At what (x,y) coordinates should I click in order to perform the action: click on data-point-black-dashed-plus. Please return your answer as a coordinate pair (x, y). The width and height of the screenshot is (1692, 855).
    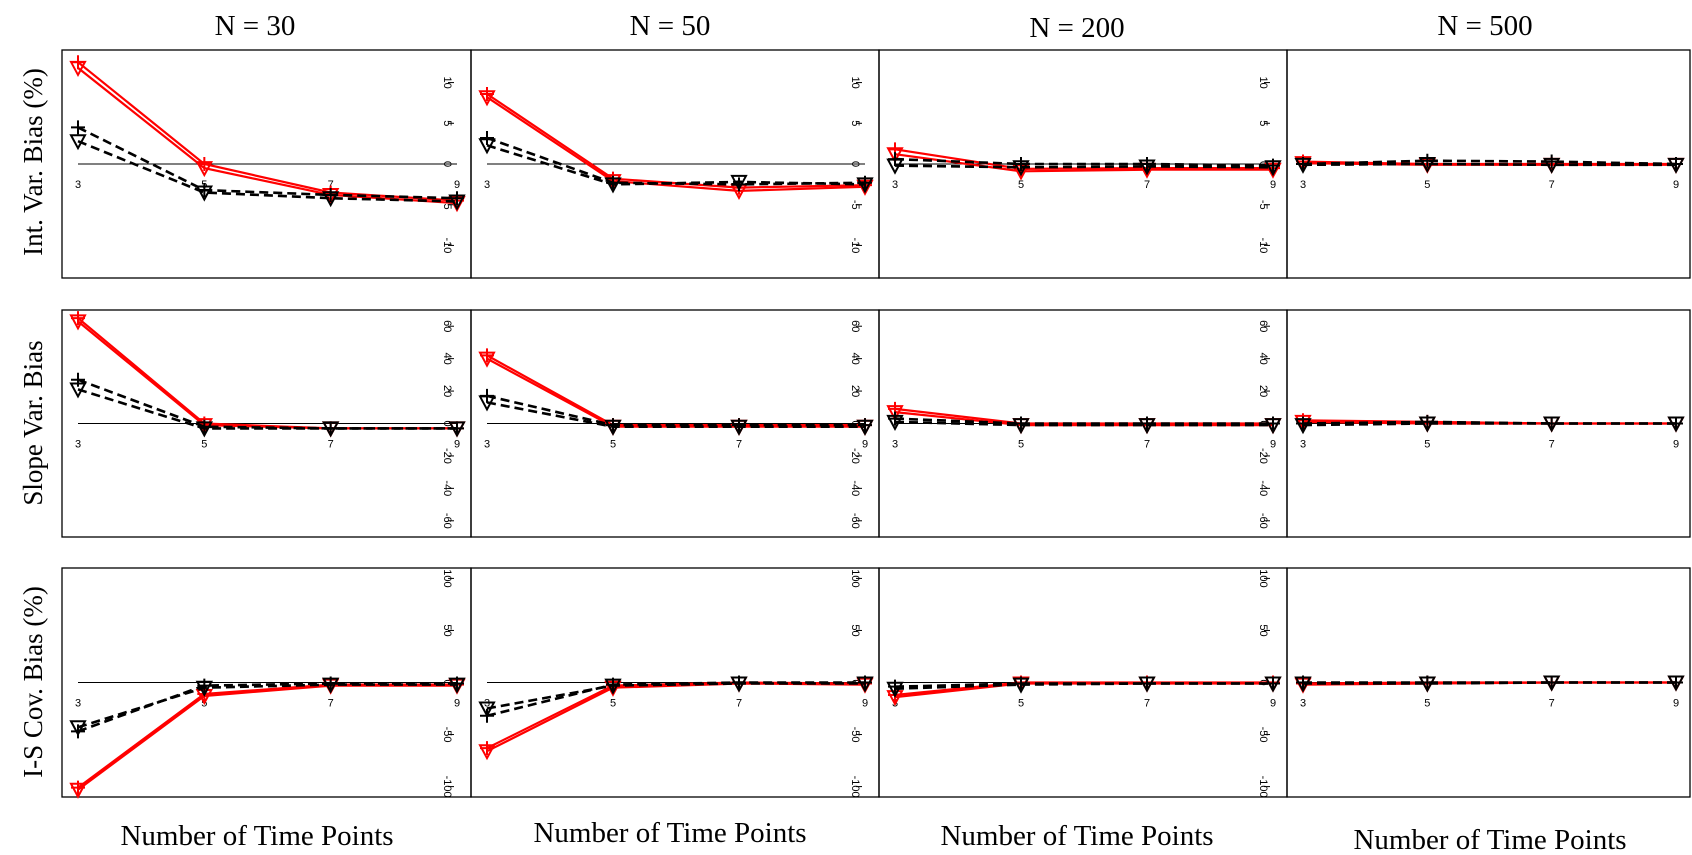
    Looking at the image, I should click on (78, 127).